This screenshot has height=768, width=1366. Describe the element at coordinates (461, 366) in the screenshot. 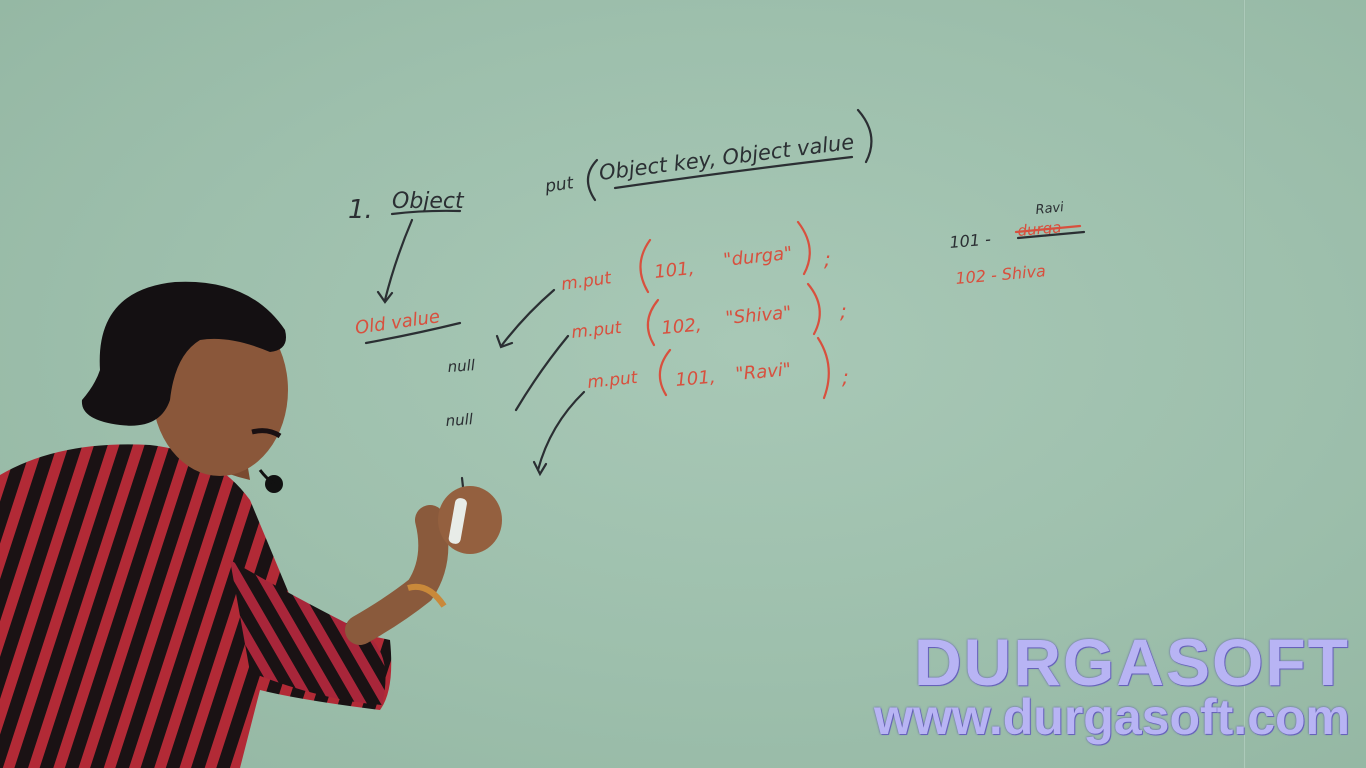

I see `return-null-1: null` at that location.